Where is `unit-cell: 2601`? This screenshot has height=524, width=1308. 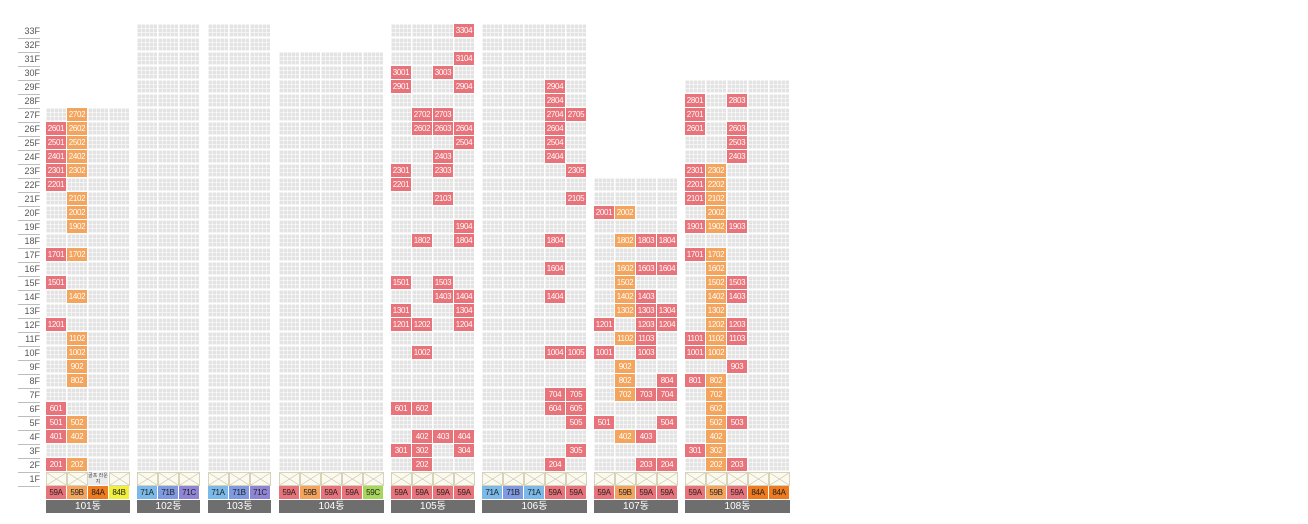
unit-cell: 2601 is located at coordinates (56, 129).